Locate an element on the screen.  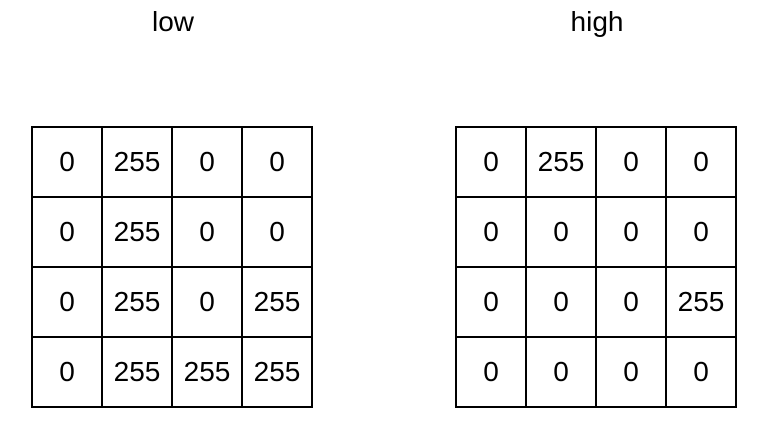
grid-row: 0 255 255 255 is located at coordinates (172, 372).